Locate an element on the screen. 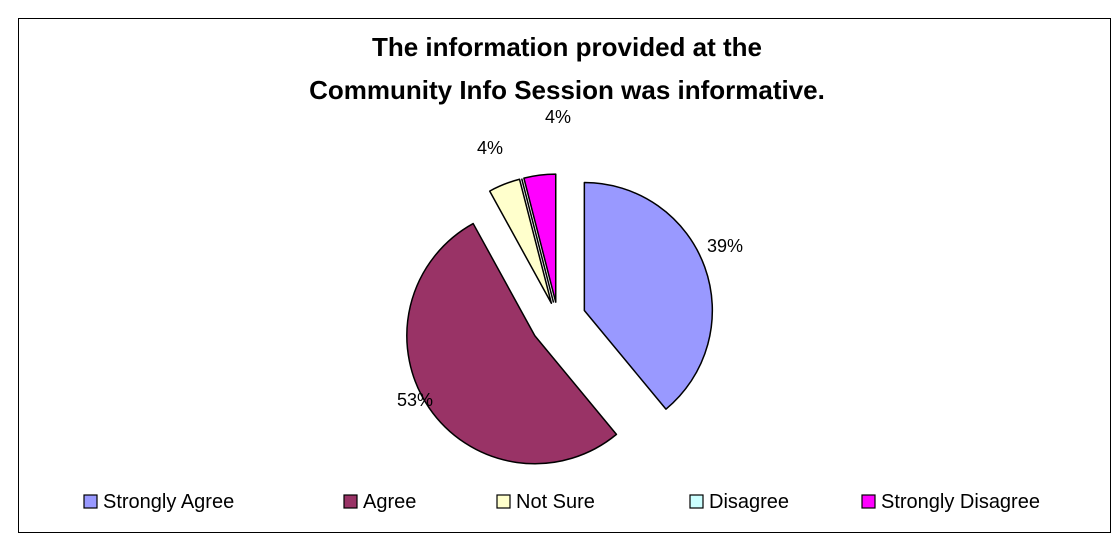  pie-slice-strongly-agree is located at coordinates (648, 295).